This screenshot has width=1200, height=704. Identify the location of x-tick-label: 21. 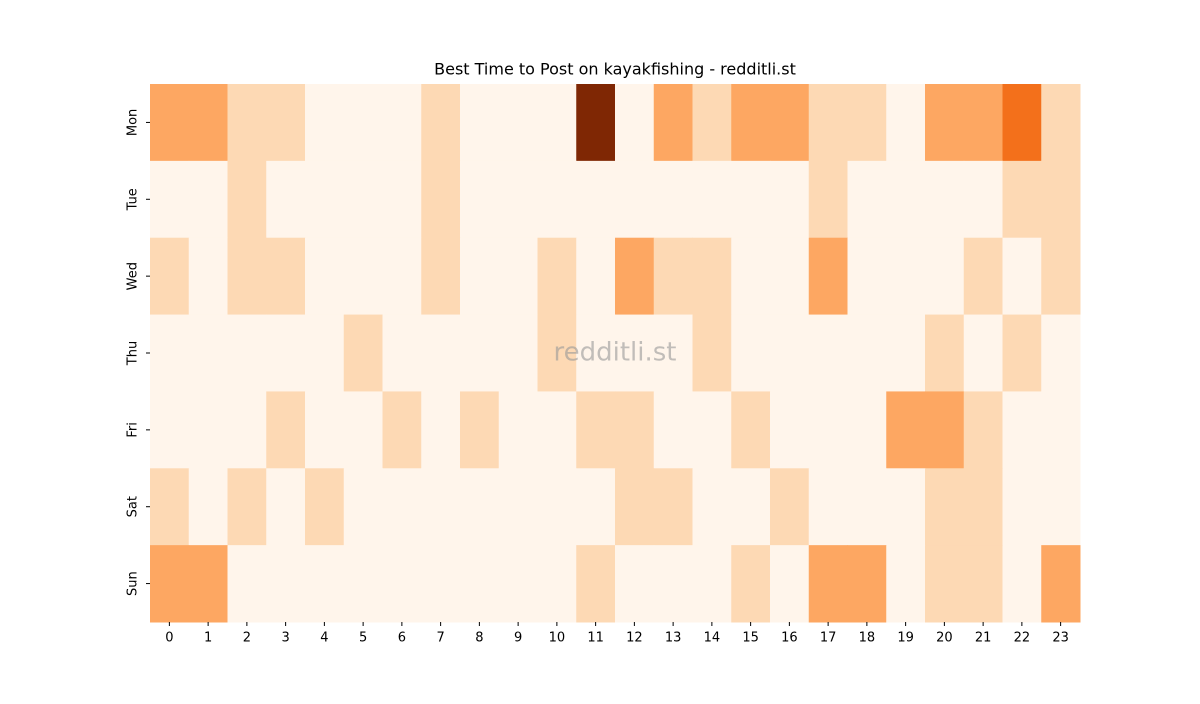
(983, 638).